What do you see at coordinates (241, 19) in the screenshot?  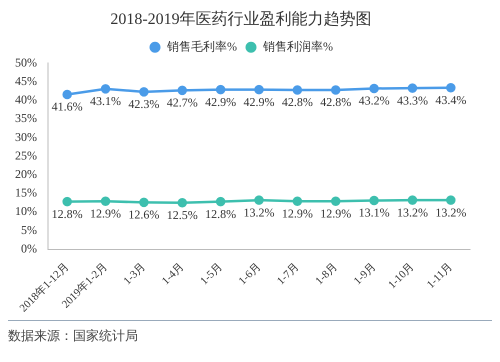 I see `chart-title: 2018-2019年医药行业盈利能力趋势图` at bounding box center [241, 19].